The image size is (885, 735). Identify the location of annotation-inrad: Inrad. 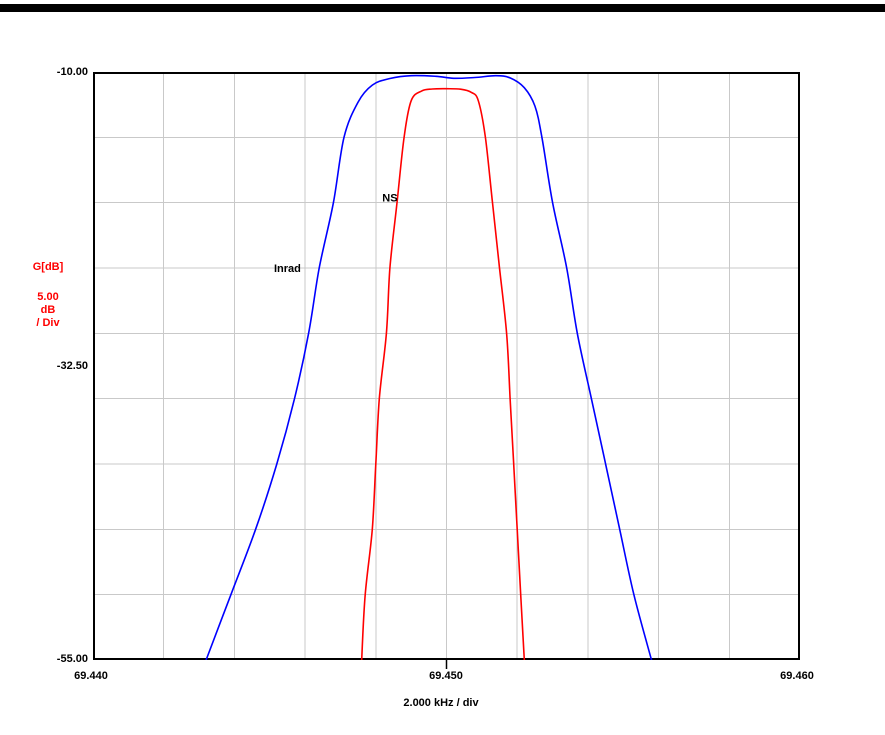
(287, 269).